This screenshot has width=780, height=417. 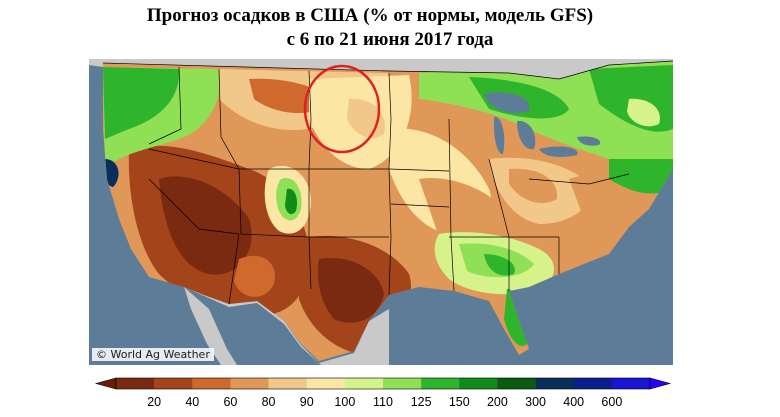 I want to click on legend-tick-label: 80, so click(x=269, y=402).